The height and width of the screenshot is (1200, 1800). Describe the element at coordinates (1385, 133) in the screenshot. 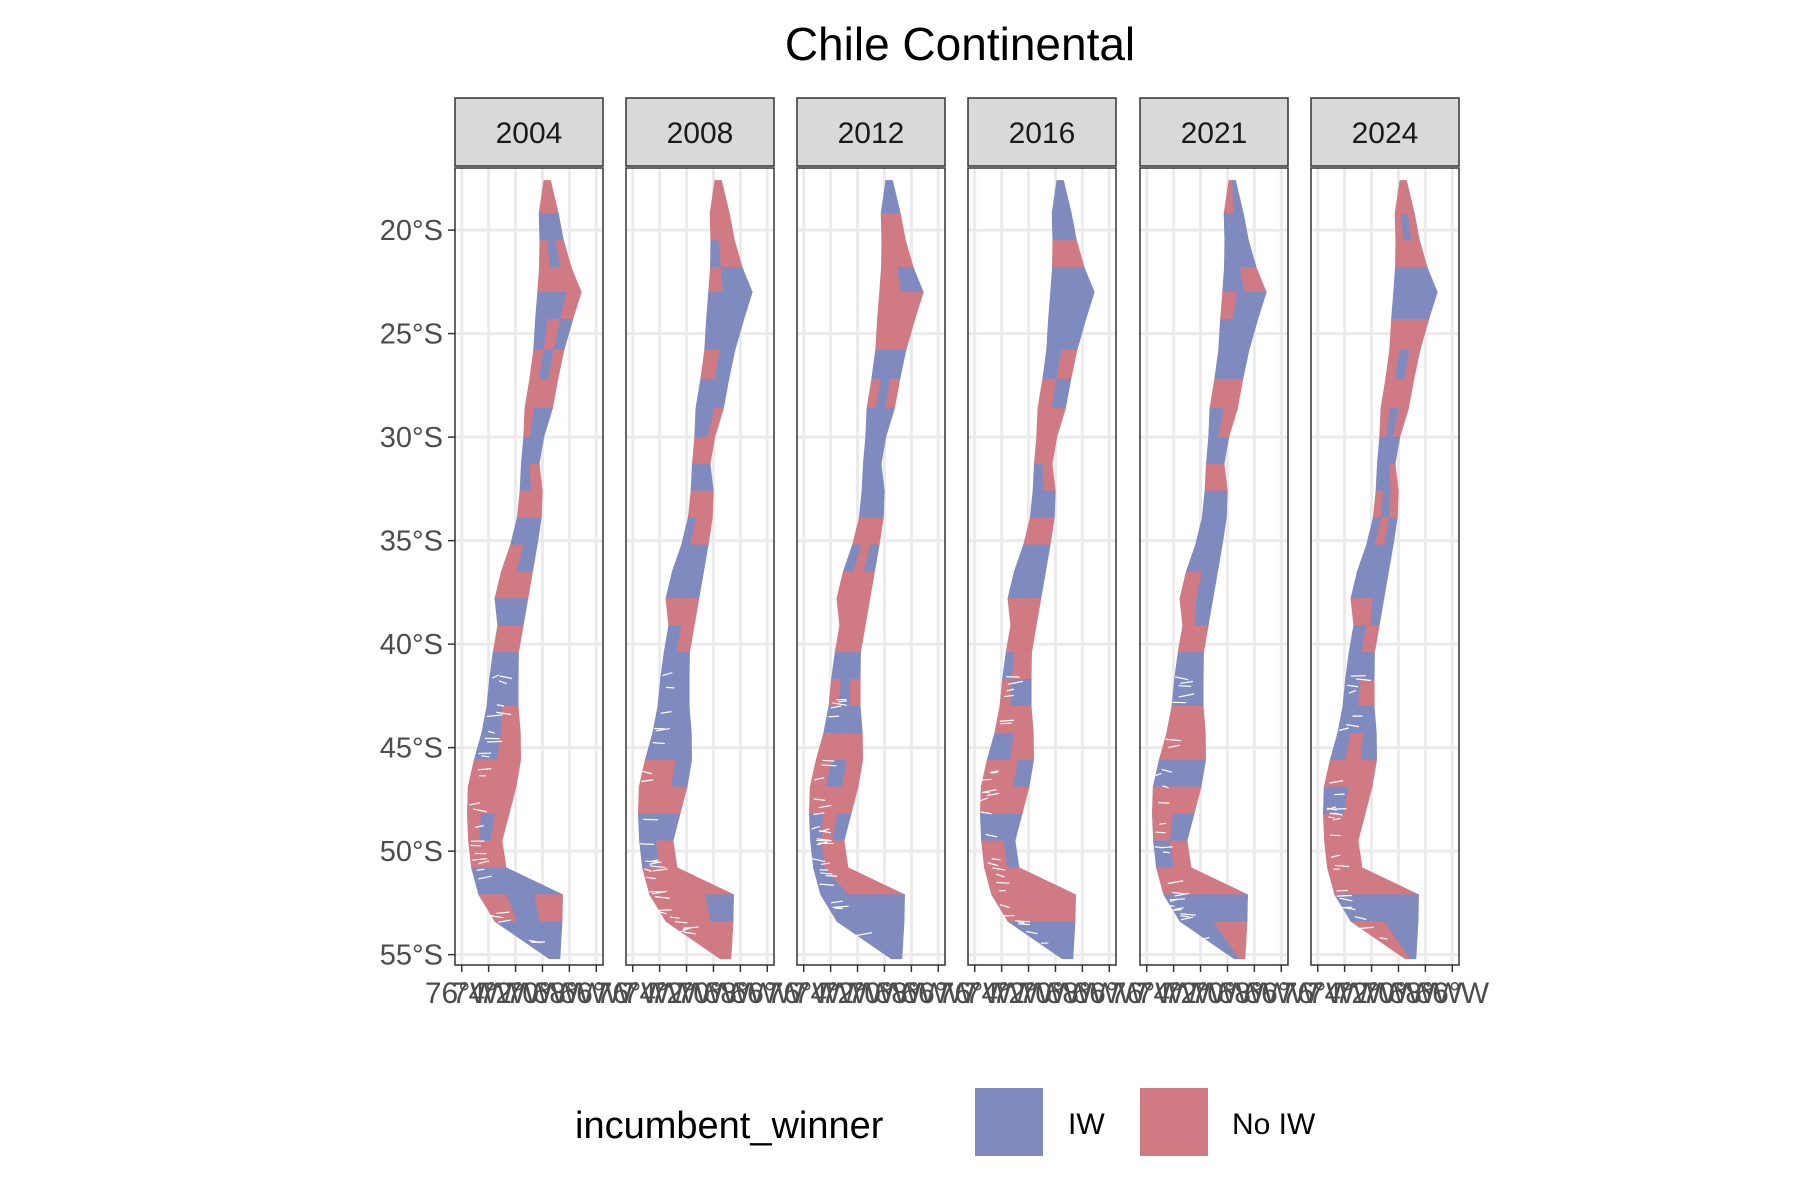

I see `facet-strip-label: 2024` at that location.